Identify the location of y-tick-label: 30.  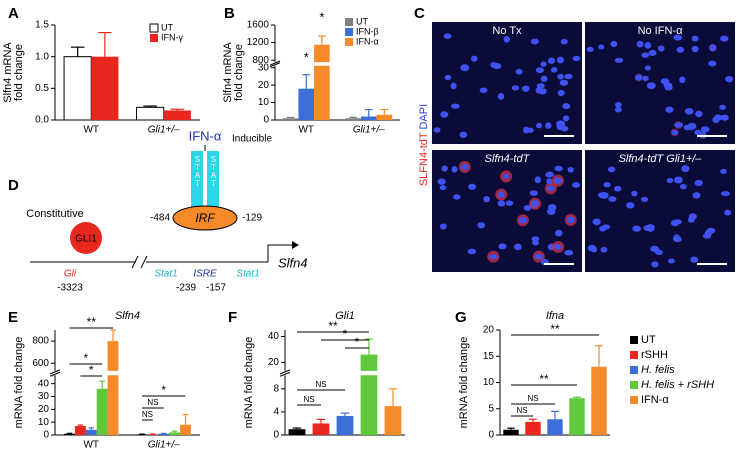
(264, 67).